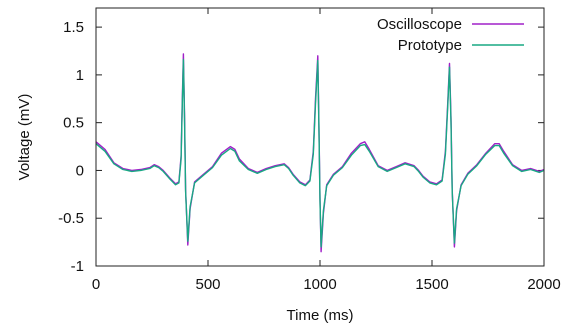 This screenshot has width=573, height=327. I want to click on y-axis-label: Voltage (mV), so click(24, 137).